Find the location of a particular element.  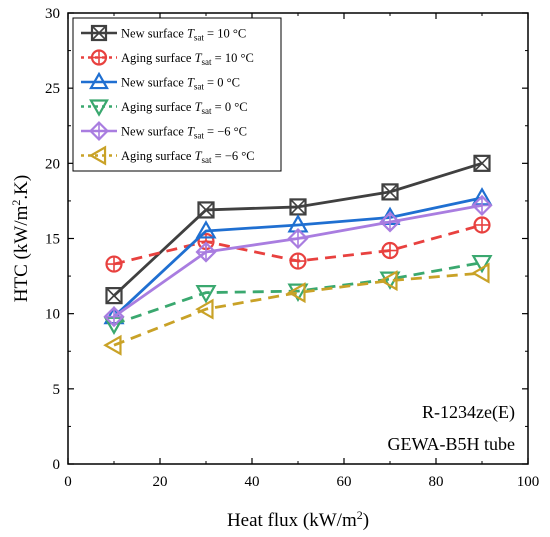

y-tick-label: 20 is located at coordinates (52, 164).